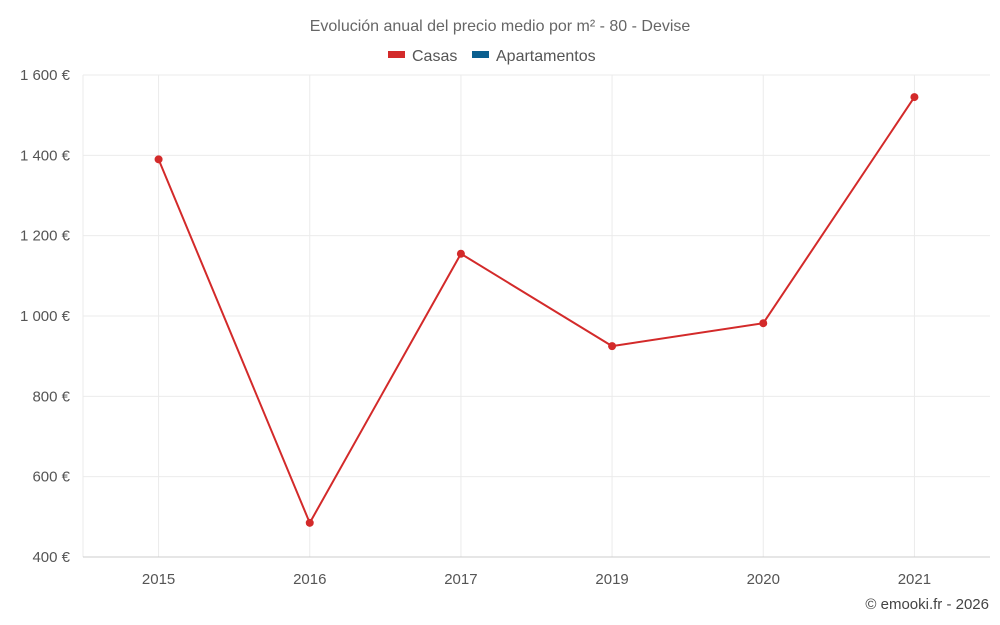 The width and height of the screenshot is (1000, 625). Describe the element at coordinates (460, 579) in the screenshot. I see `x-tick-label: 2017` at that location.